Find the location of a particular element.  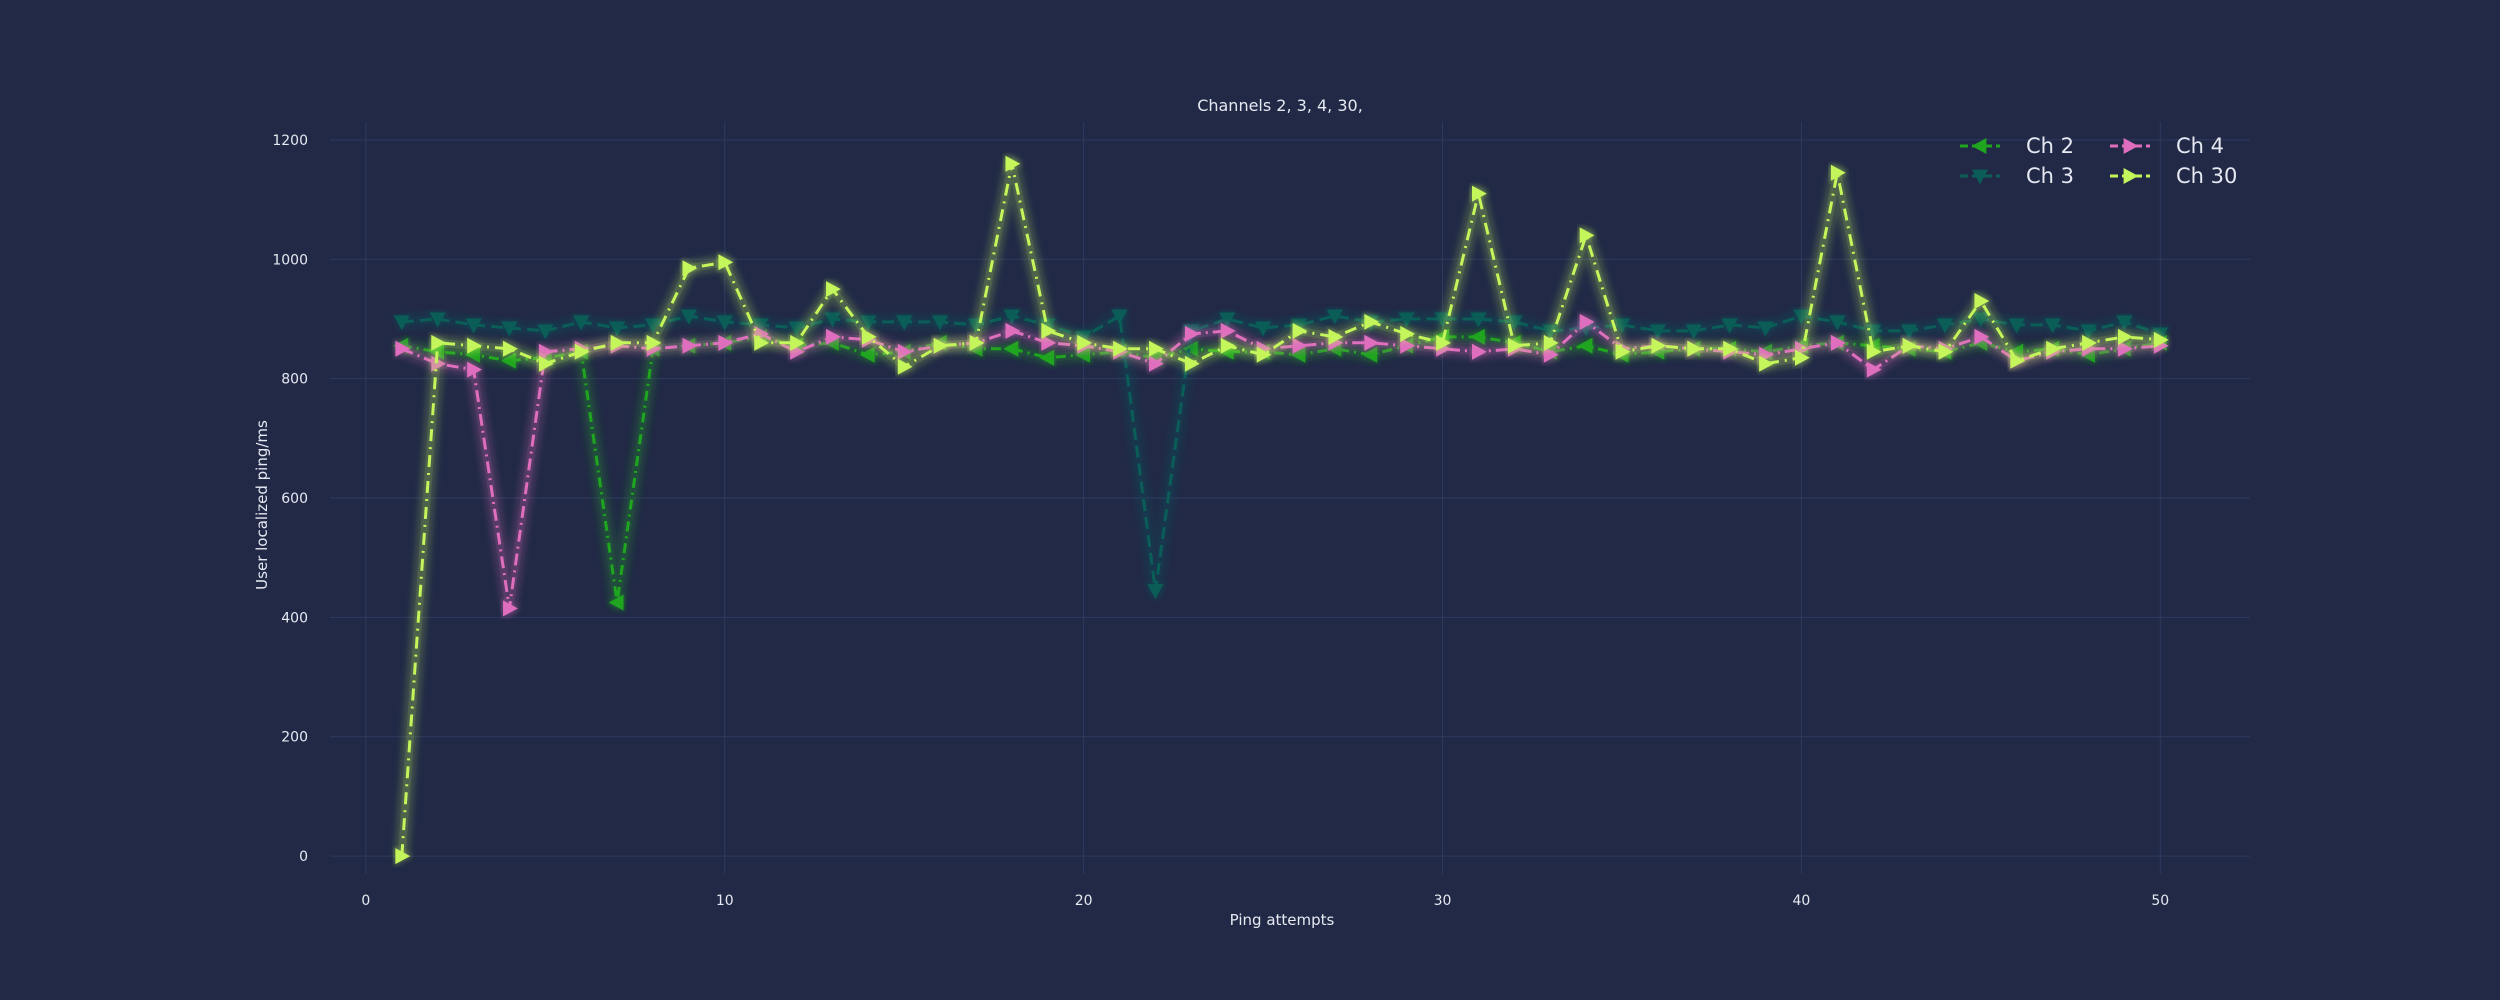

y-tick-label: 1000 is located at coordinates (290, 260).